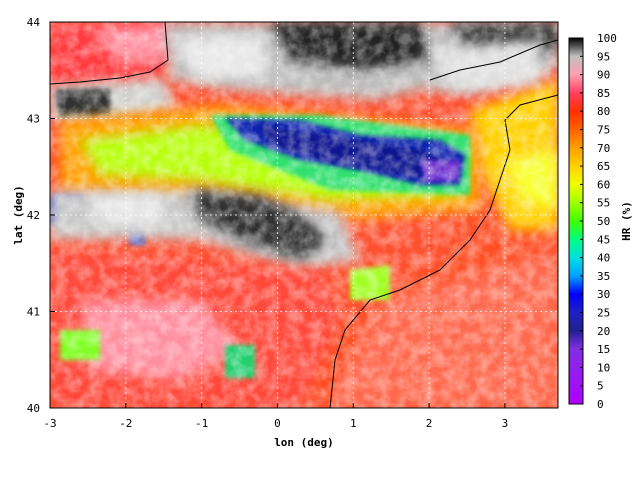 This screenshot has width=640, height=480. What do you see at coordinates (41, 215) in the screenshot?
I see `y-axis: 40 41 42 43 44` at bounding box center [41, 215].